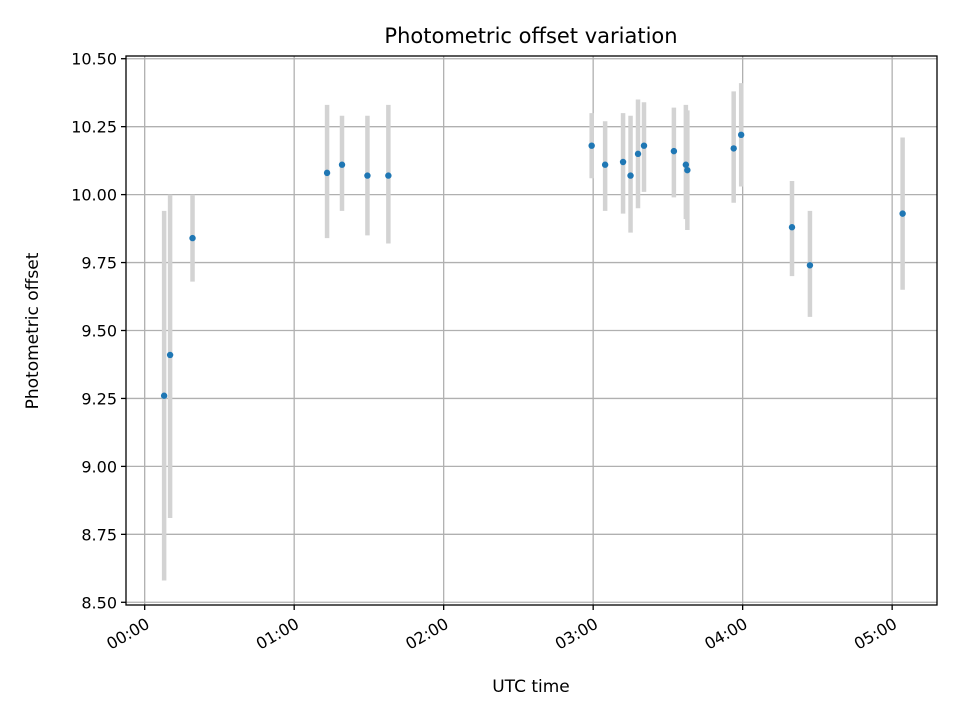 The image size is (960, 720). What do you see at coordinates (33, 330) in the screenshot?
I see `y-axis-label: Photometric offset` at bounding box center [33, 330].